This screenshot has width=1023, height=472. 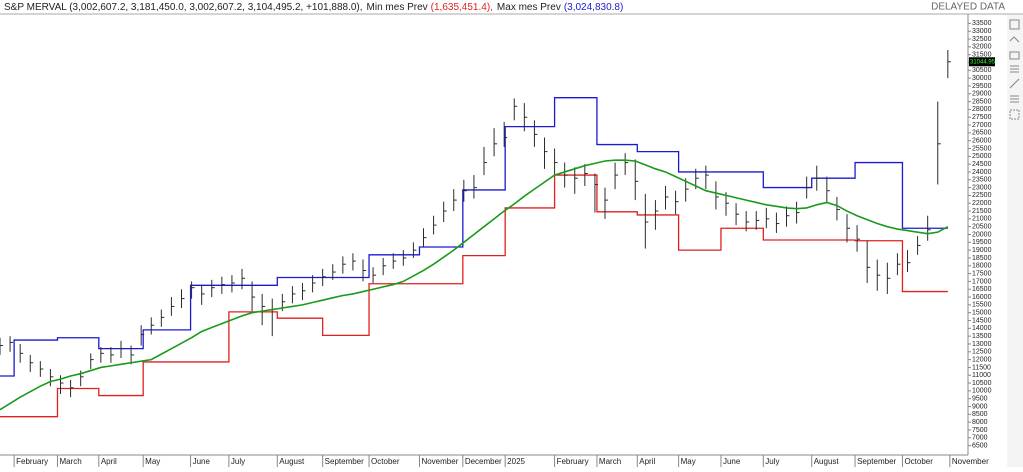 What do you see at coordinates (982, 117) in the screenshot?
I see `y-tick-label: 27500` at bounding box center [982, 117].